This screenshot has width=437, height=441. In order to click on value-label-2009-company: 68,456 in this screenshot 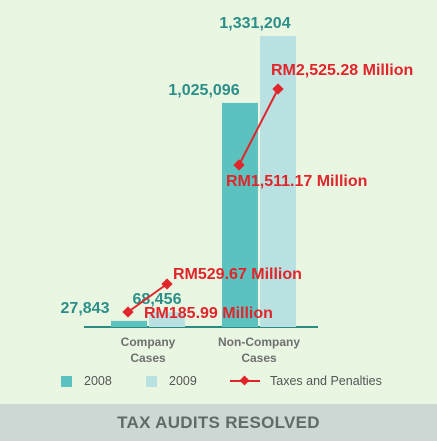, I will do `click(157, 299)`.